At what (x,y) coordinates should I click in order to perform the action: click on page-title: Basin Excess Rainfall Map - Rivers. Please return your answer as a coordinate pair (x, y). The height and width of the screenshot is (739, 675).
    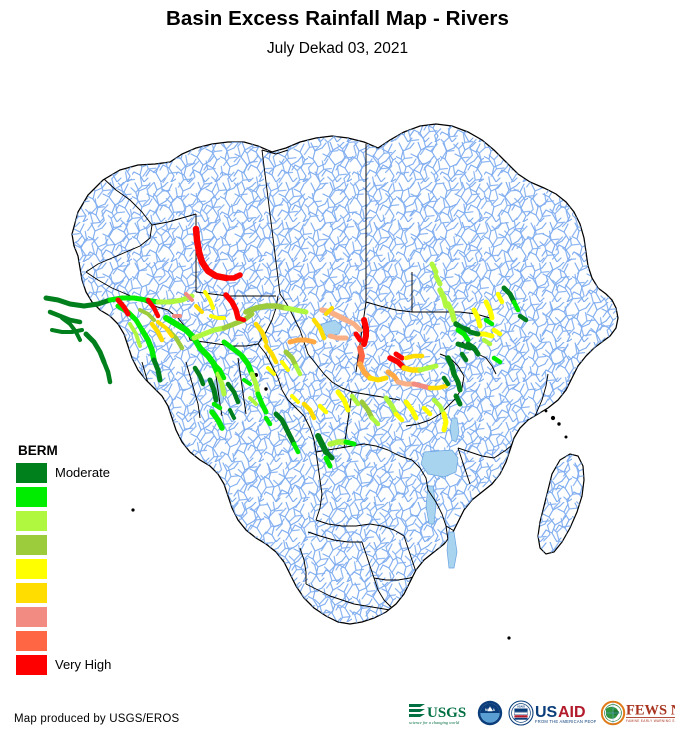
    Looking at the image, I should click on (337, 18).